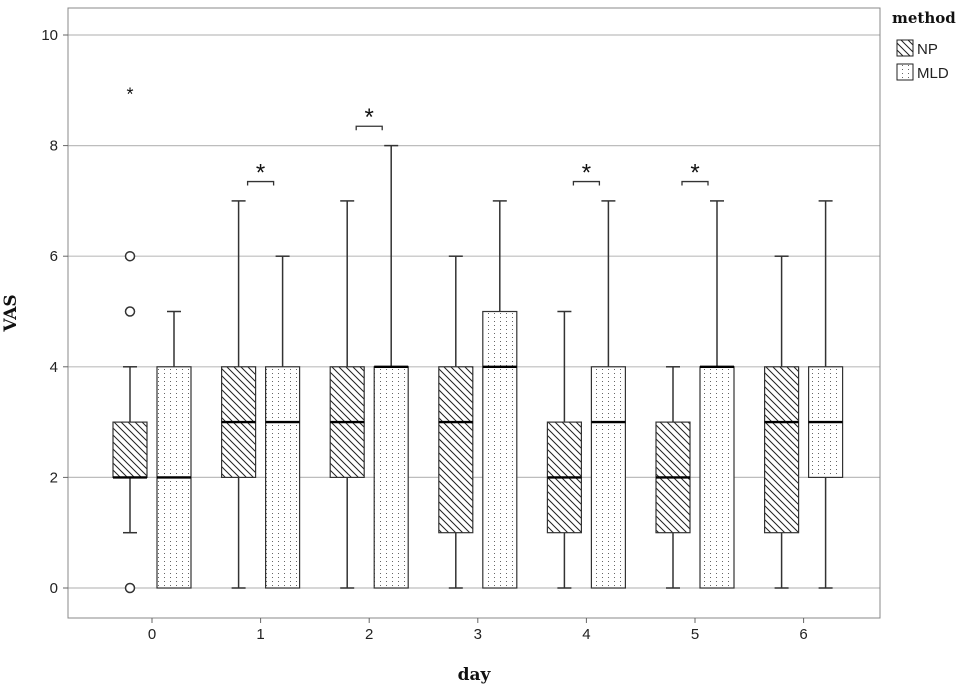 Image resolution: width=969 pixels, height=690 pixels. Describe the element at coordinates (54, 588) in the screenshot. I see `y-tick-label-0: 0` at that location.